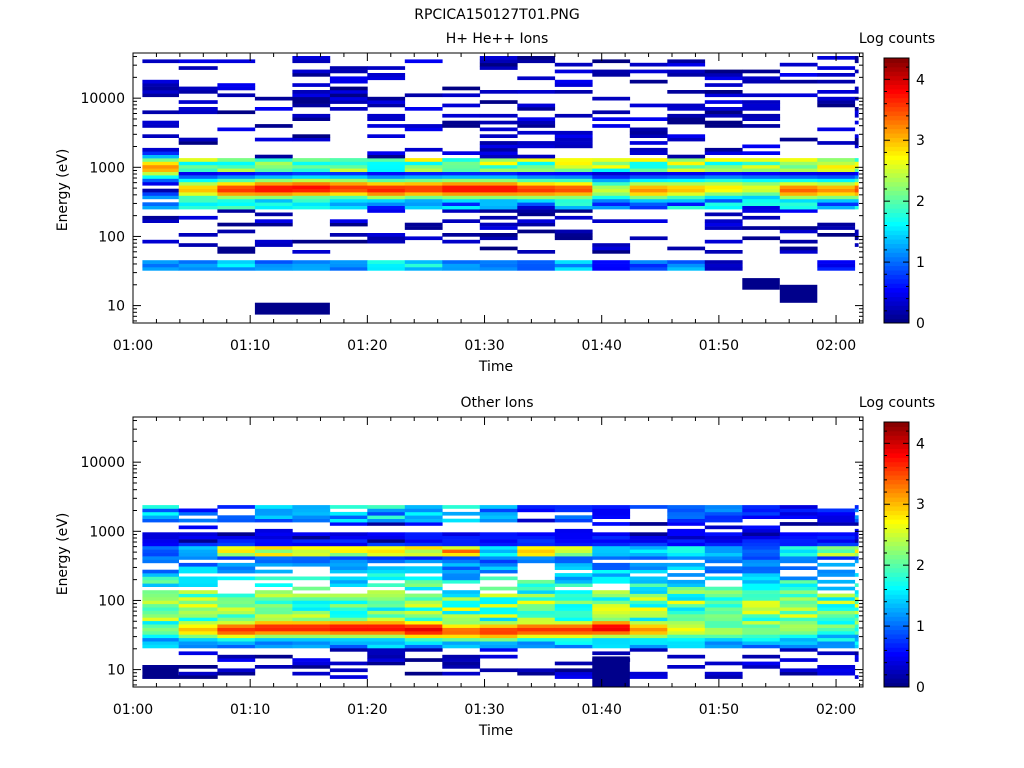 This screenshot has height=768, width=1024. Describe the element at coordinates (920, 324) in the screenshot. I see `colorbar-tick-label: 0` at that location.